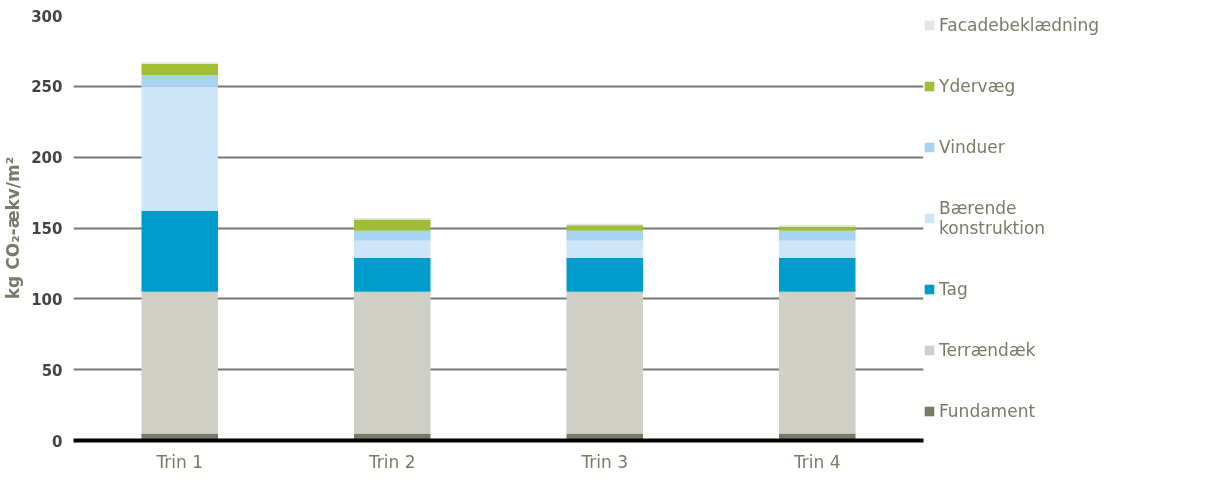  Describe the element at coordinates (13, 228) in the screenshot. I see `y-axis-title: kg CO₂-ækv/m²` at that location.